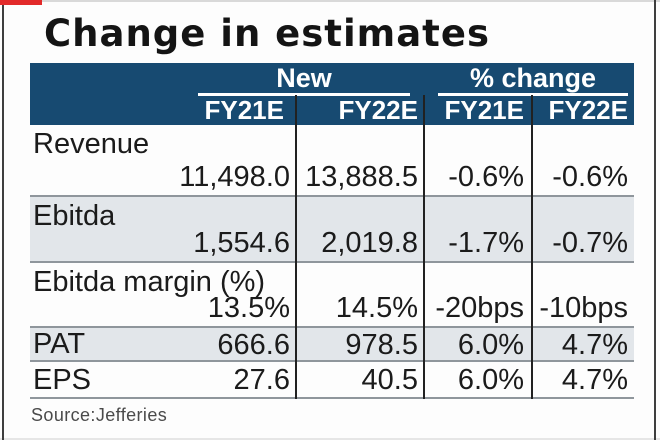  Describe the element at coordinates (533, 94) in the screenshot. I see `group-underline-pct-change` at that location.